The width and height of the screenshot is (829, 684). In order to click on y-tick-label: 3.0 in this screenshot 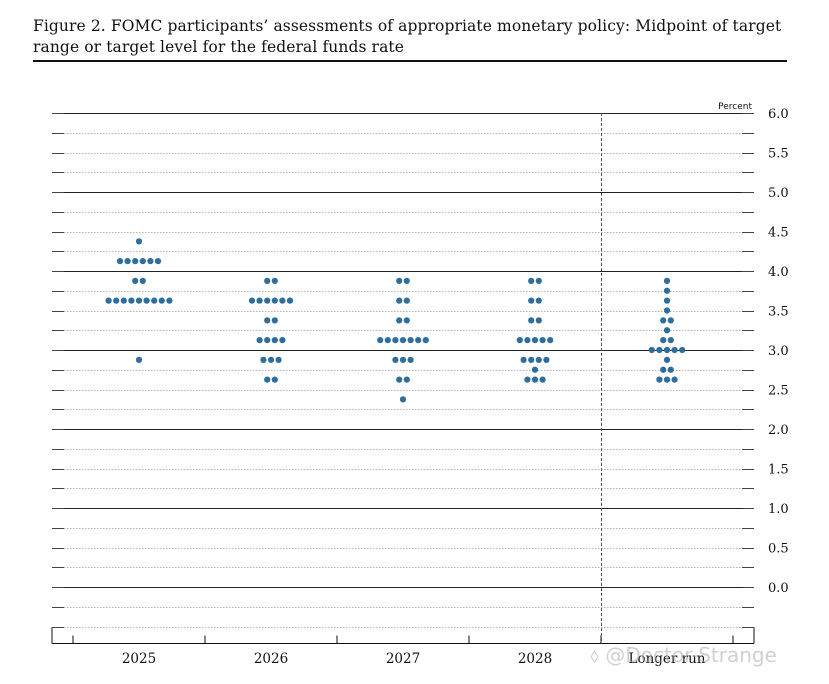, I will do `click(778, 351)`.